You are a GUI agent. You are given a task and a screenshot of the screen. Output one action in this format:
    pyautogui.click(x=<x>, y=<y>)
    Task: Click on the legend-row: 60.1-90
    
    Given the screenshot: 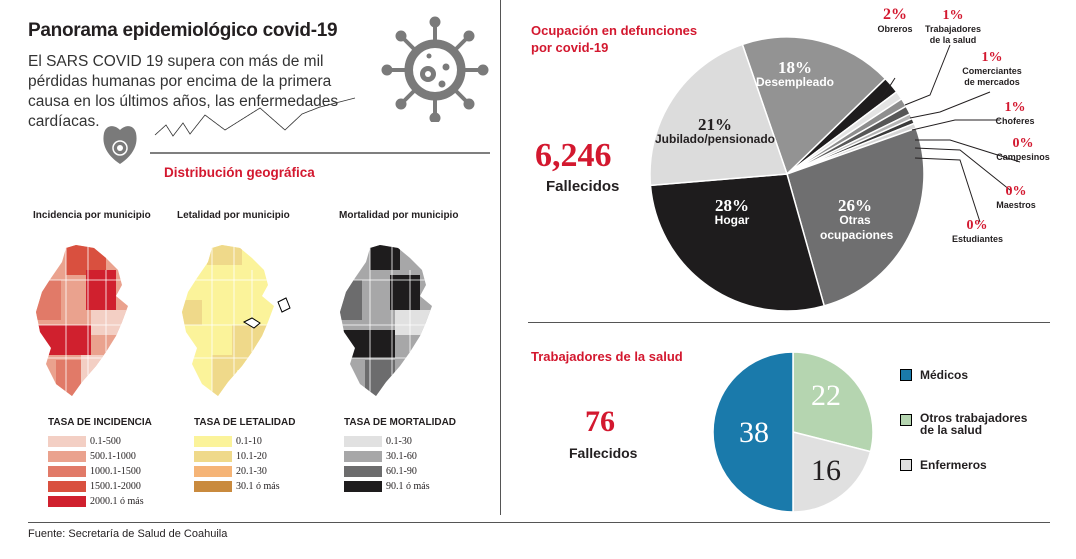 What is the action you would take?
    pyautogui.click(x=400, y=471)
    